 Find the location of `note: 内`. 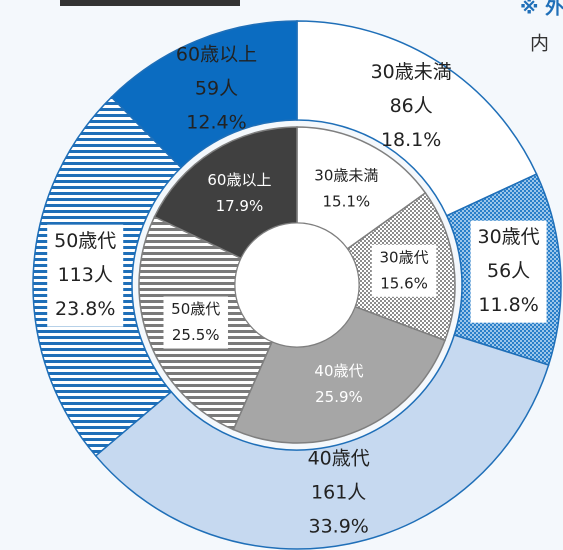

note: 内 is located at coordinates (539, 44).